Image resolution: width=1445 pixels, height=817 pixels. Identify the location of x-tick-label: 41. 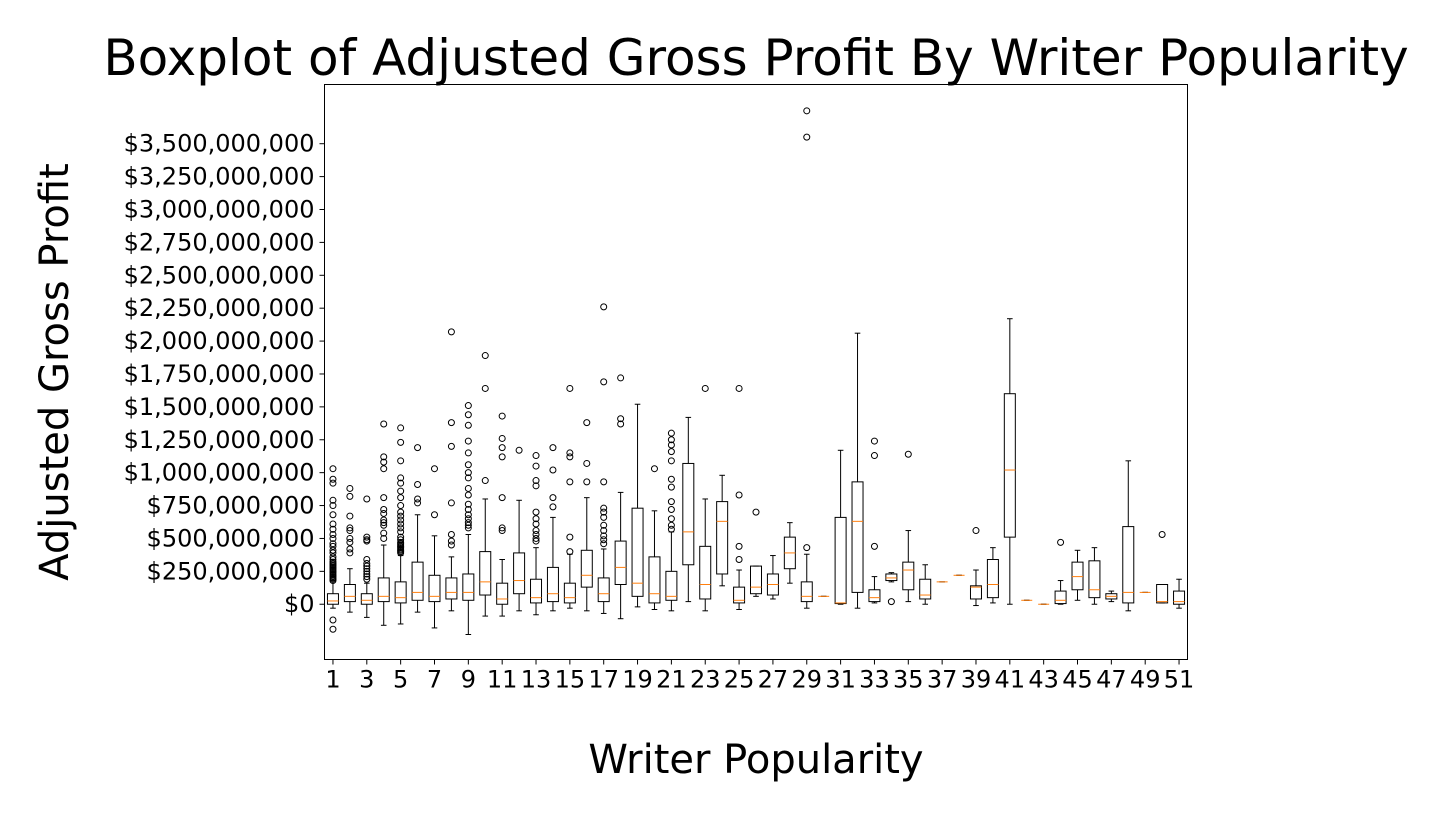
(1010, 680).